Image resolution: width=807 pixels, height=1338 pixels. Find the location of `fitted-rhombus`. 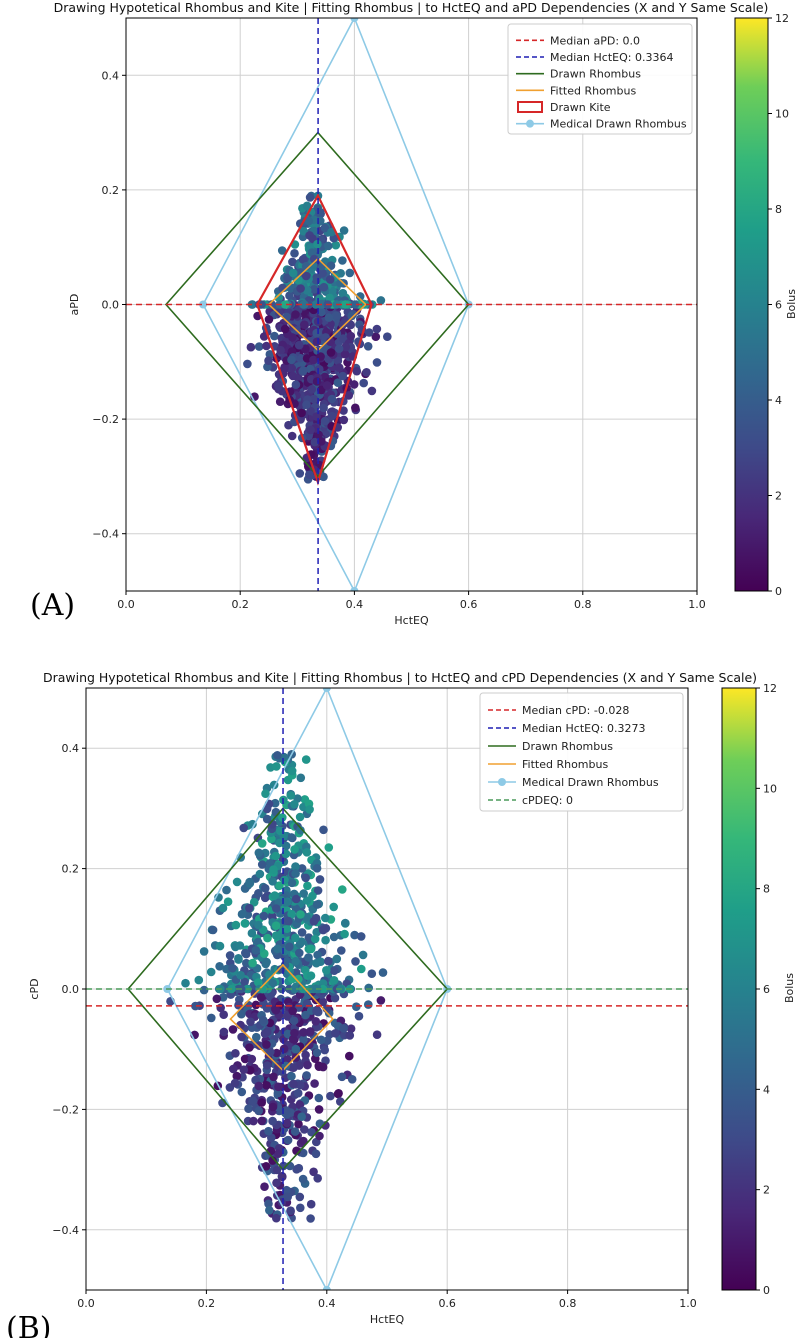

fitted-rhombus is located at coordinates (317, 304).